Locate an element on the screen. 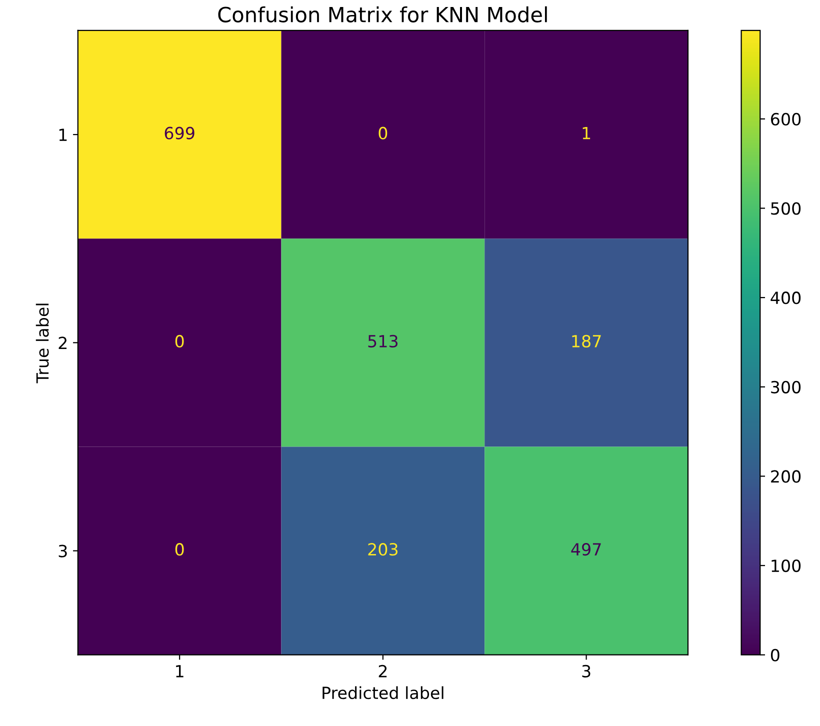  x-tick-label: 3 is located at coordinates (586, 671).